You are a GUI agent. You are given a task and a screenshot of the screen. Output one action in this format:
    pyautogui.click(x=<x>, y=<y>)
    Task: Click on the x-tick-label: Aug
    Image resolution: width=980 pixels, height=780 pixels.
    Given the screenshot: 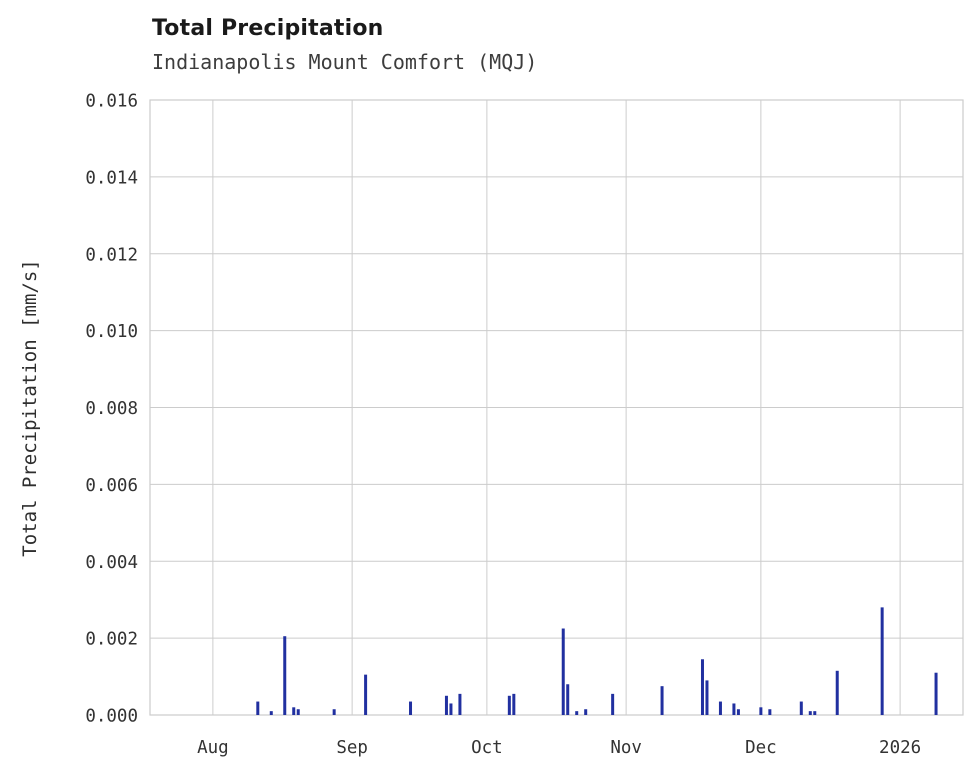 What is the action you would take?
    pyautogui.click(x=213, y=748)
    